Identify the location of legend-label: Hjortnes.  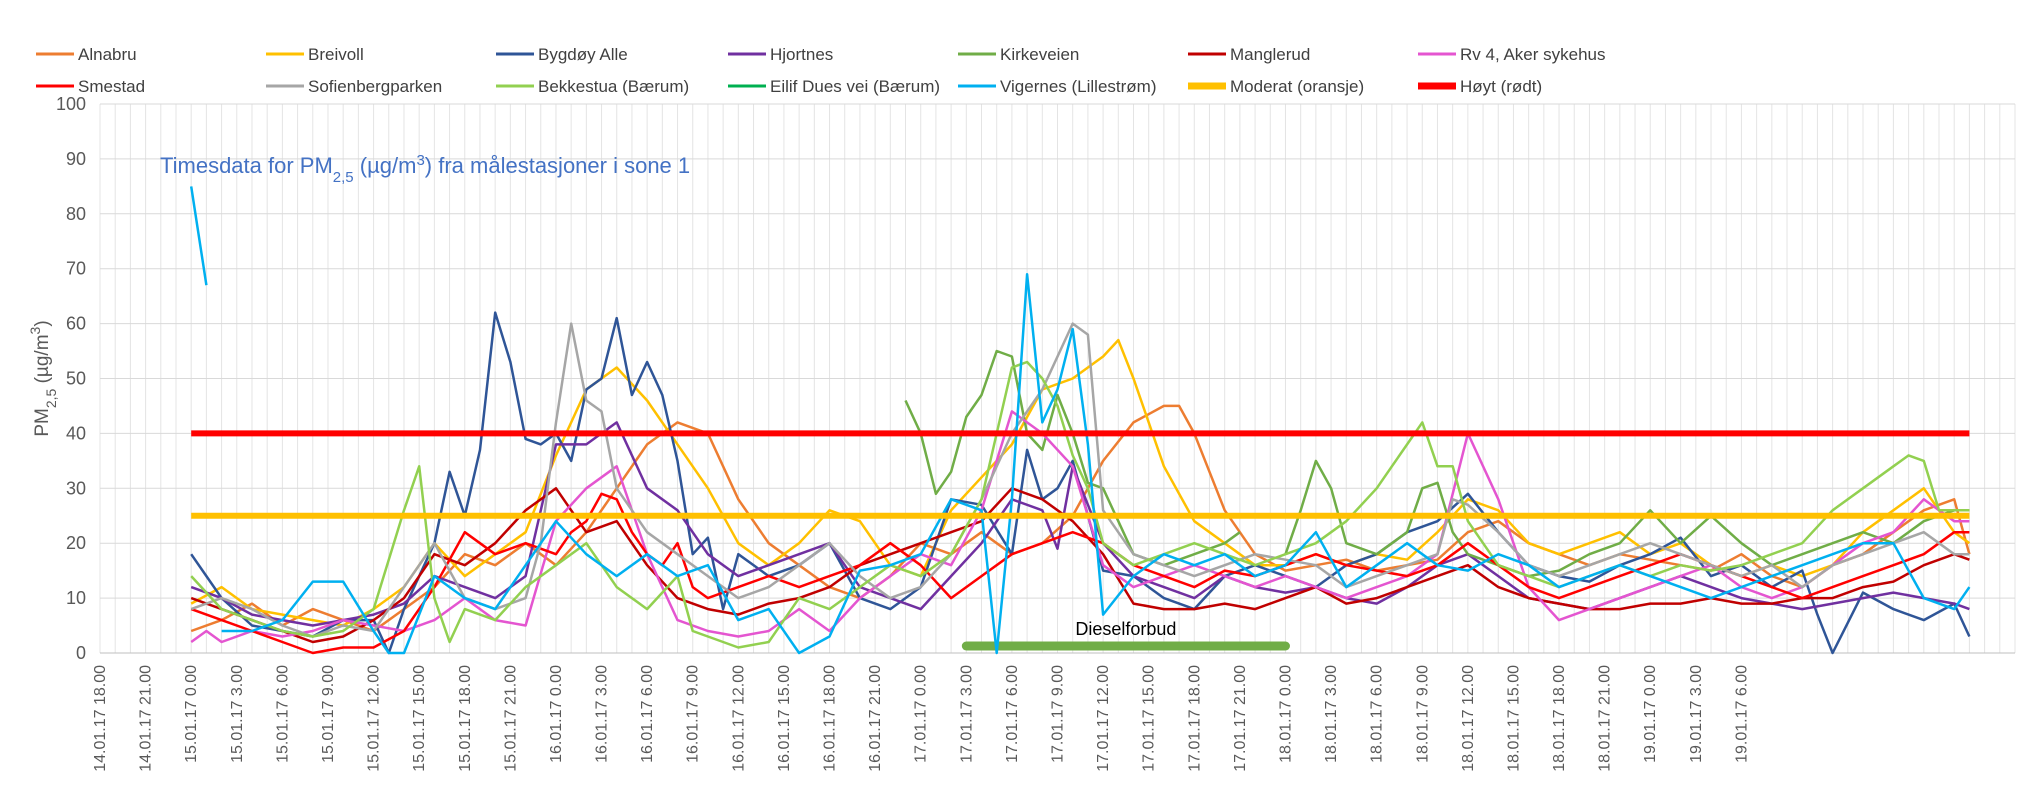
(801, 54).